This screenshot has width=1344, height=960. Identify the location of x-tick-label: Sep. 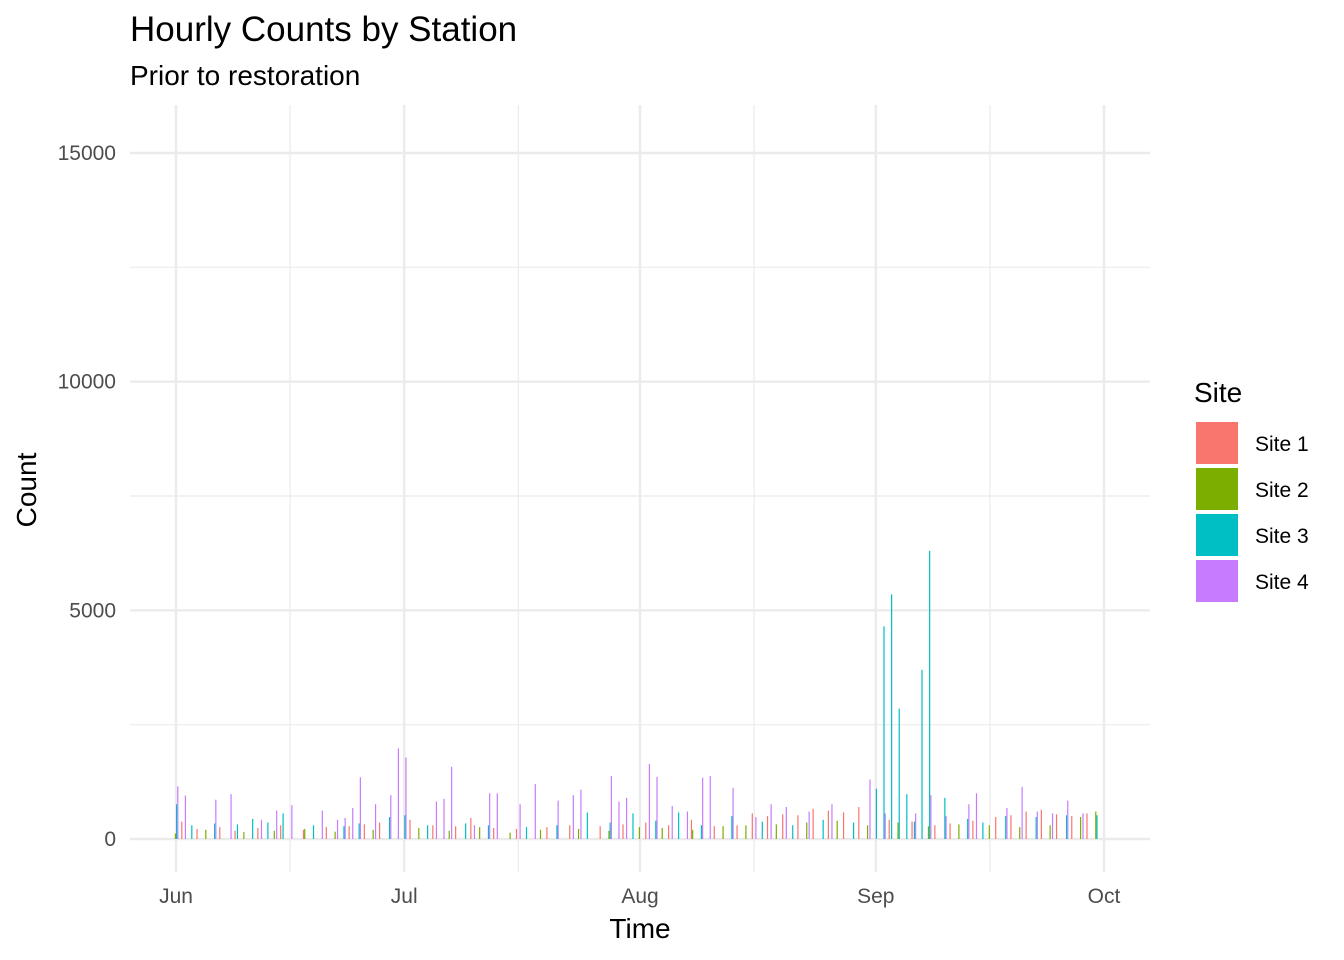
(875, 896).